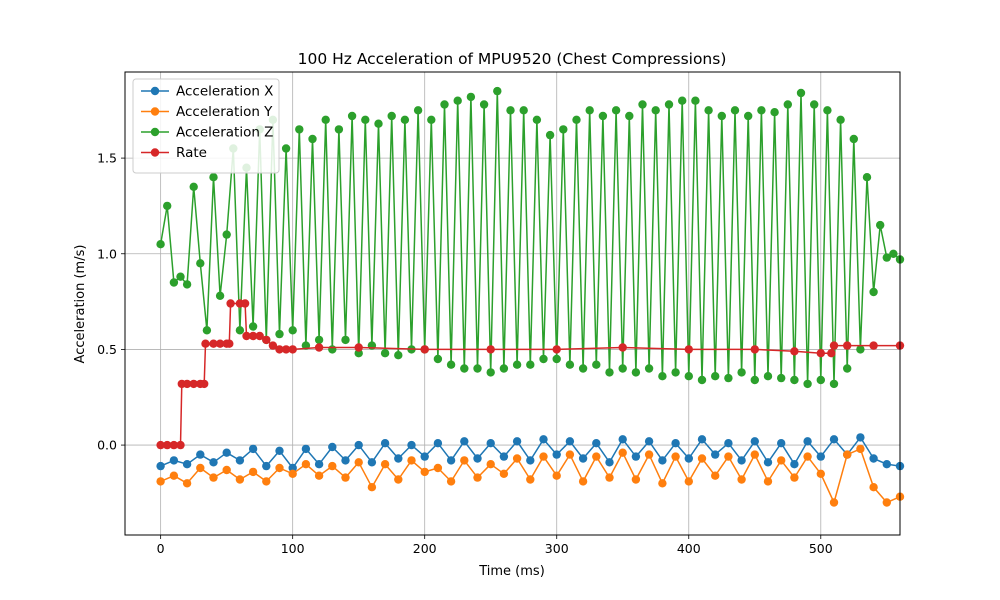  I want to click on y-tick-label: 0.0, so click(107, 445).